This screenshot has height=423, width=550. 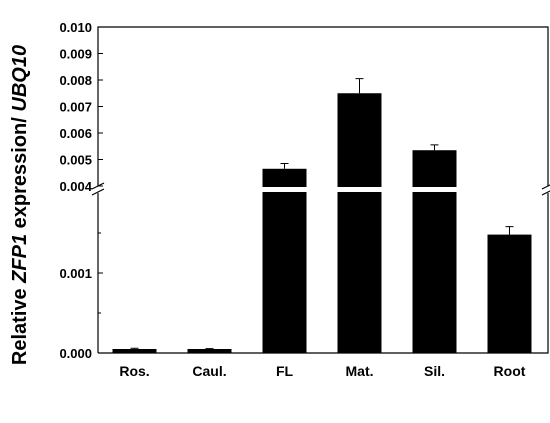 What do you see at coordinates (360, 371) in the screenshot?
I see `x-tick-label: Mat.` at bounding box center [360, 371].